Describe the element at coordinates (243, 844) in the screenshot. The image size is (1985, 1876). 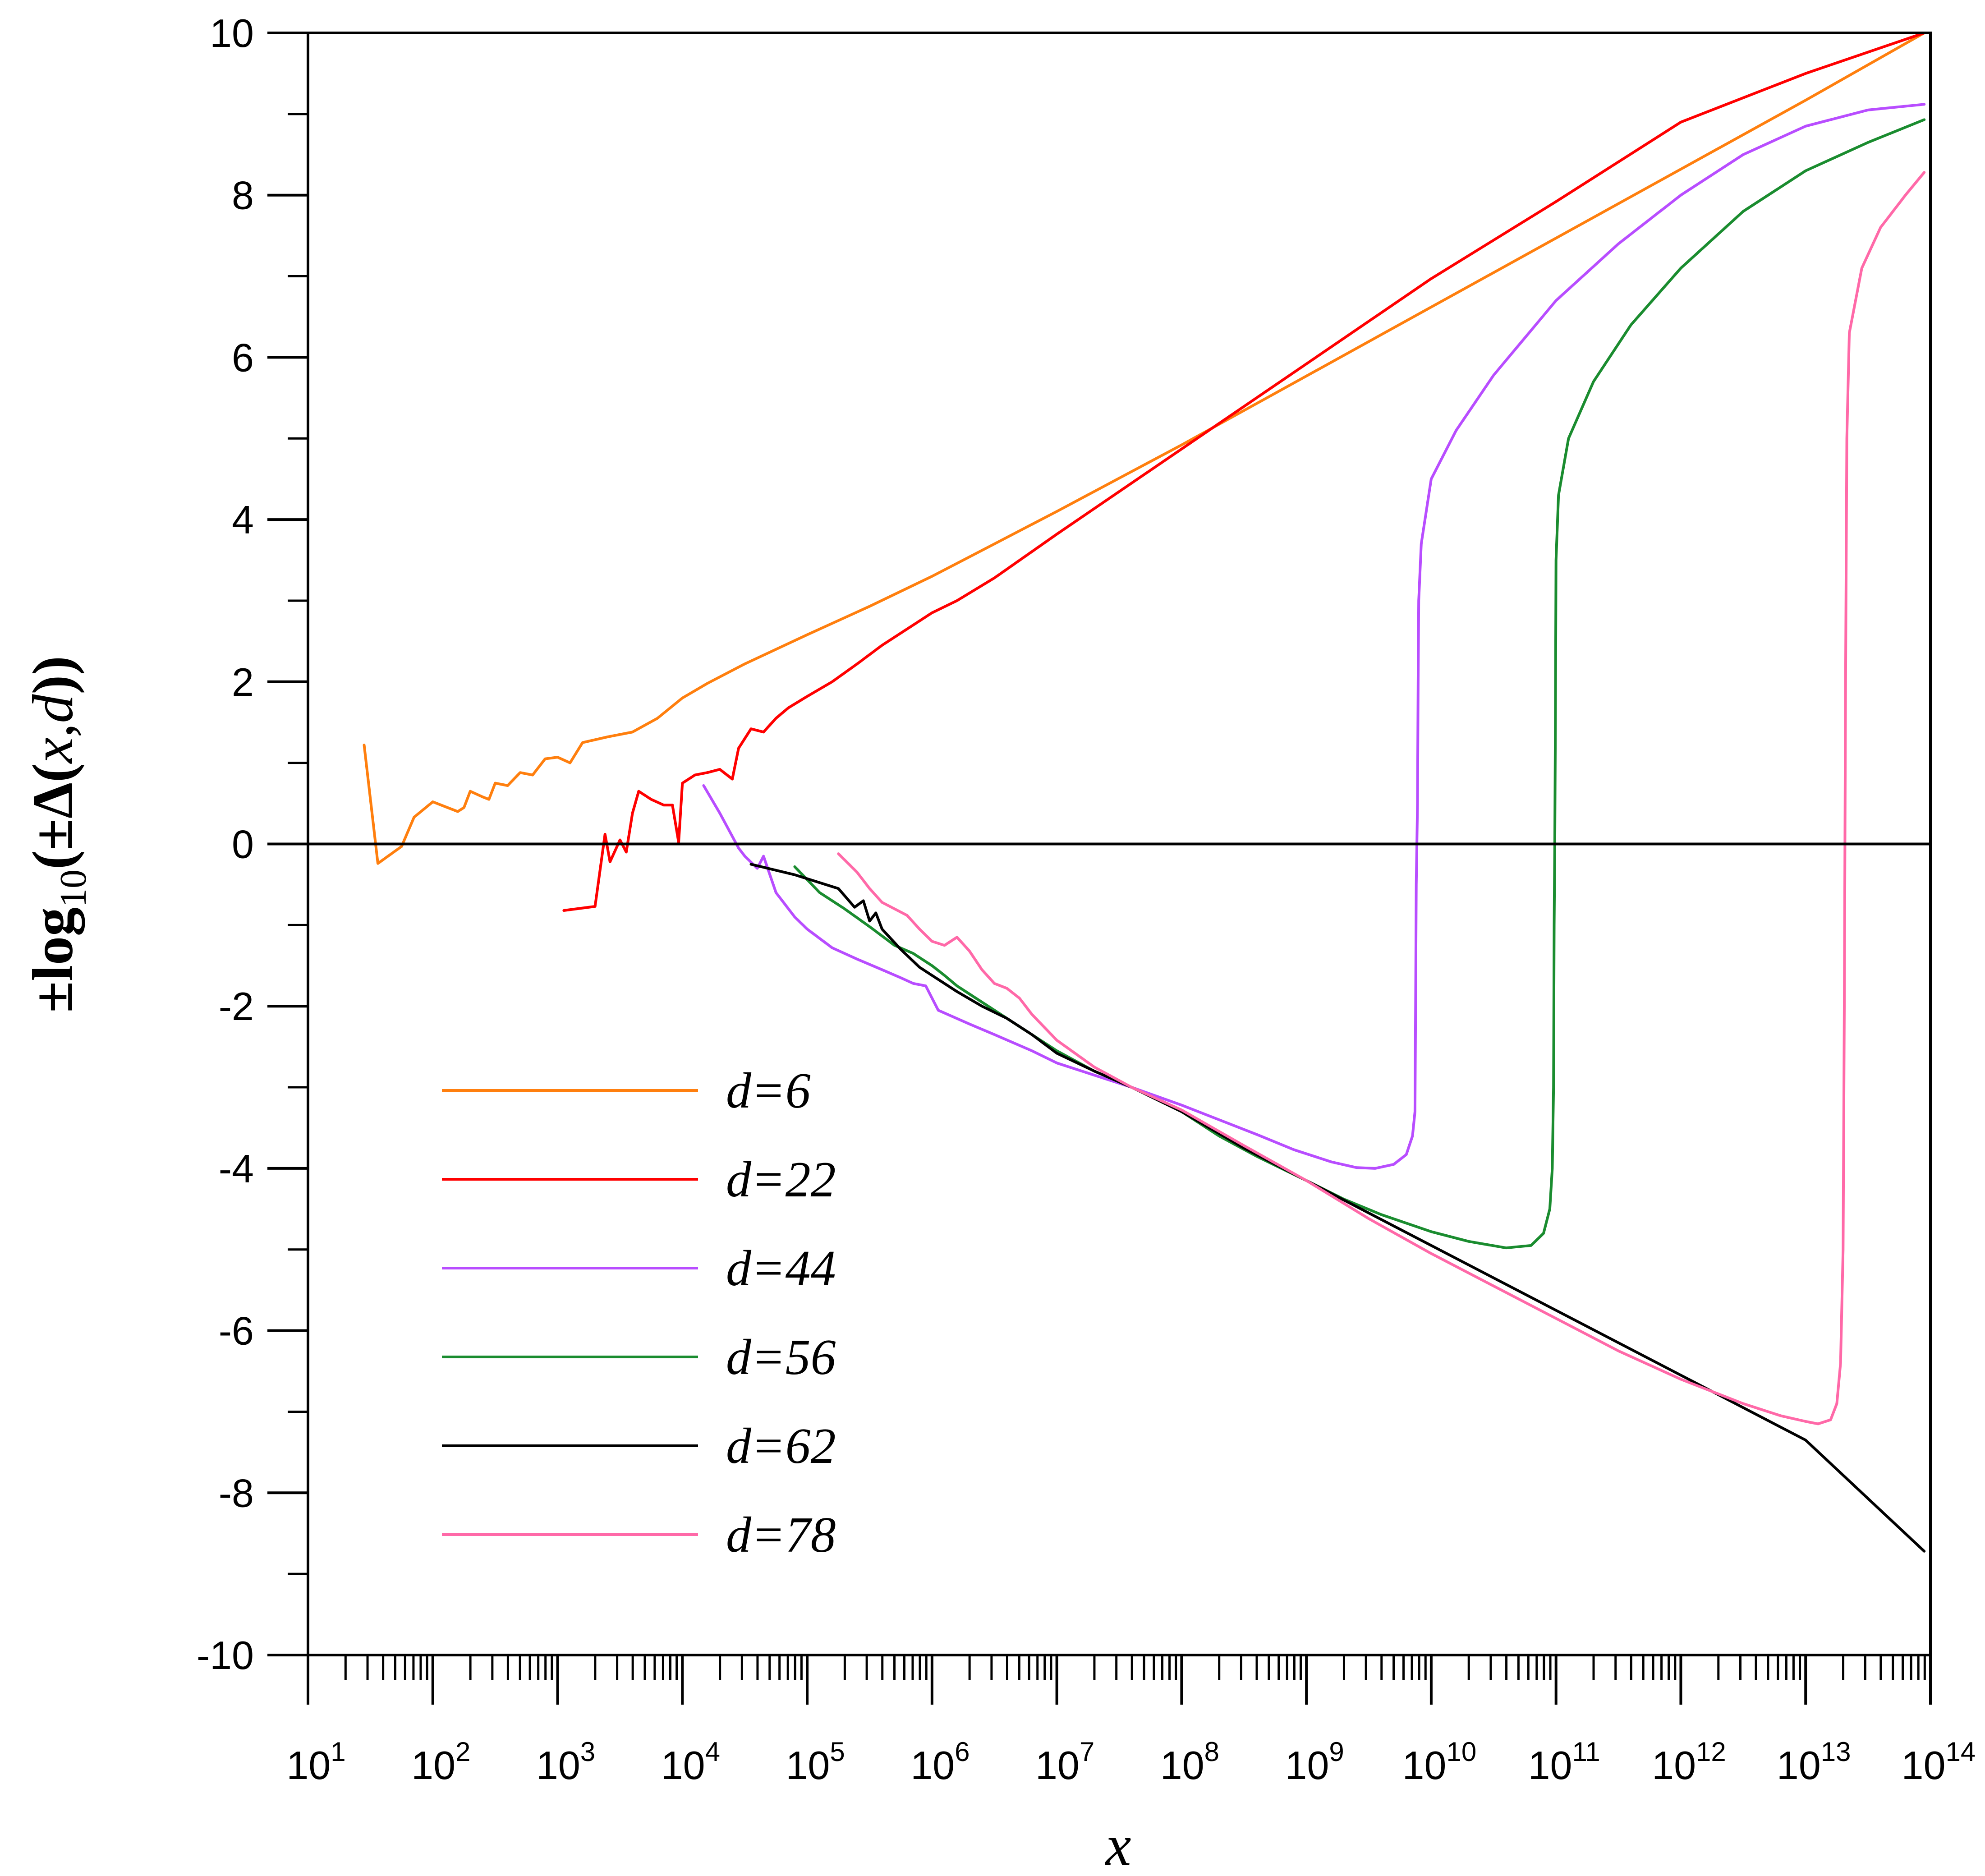
I see `y-tick-label: 0` at that location.